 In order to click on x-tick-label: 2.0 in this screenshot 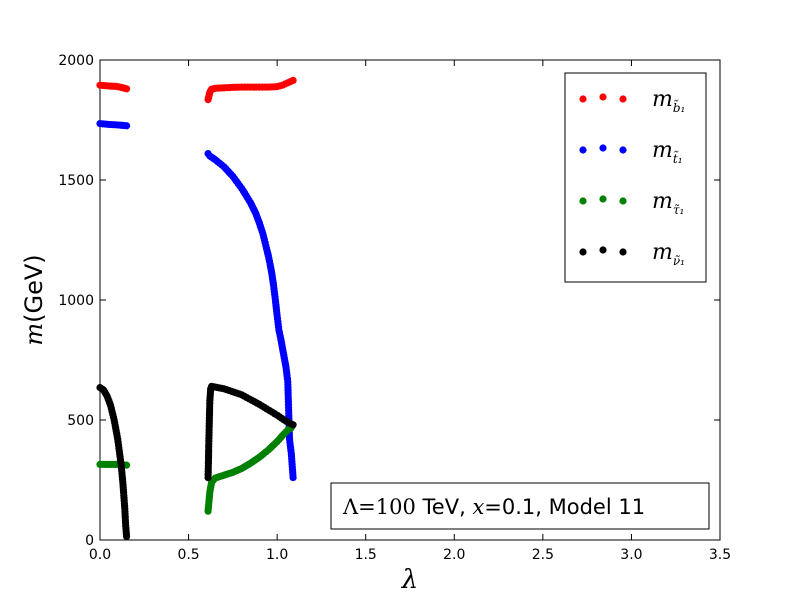, I will do `click(454, 555)`.